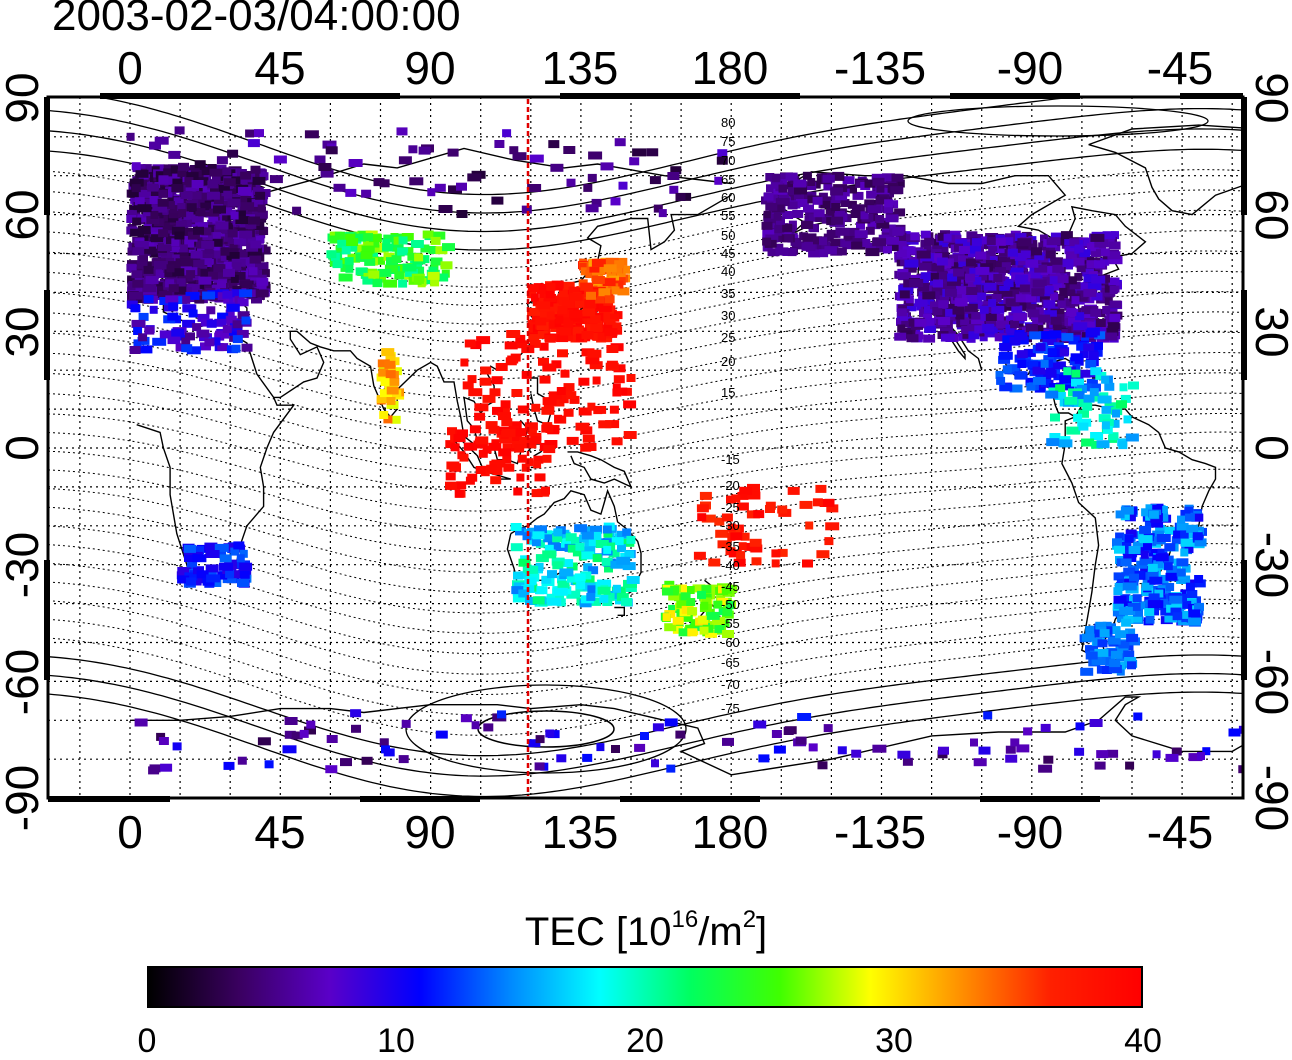  What do you see at coordinates (1040, 799) in the screenshot?
I see `frame-tick` at bounding box center [1040, 799].